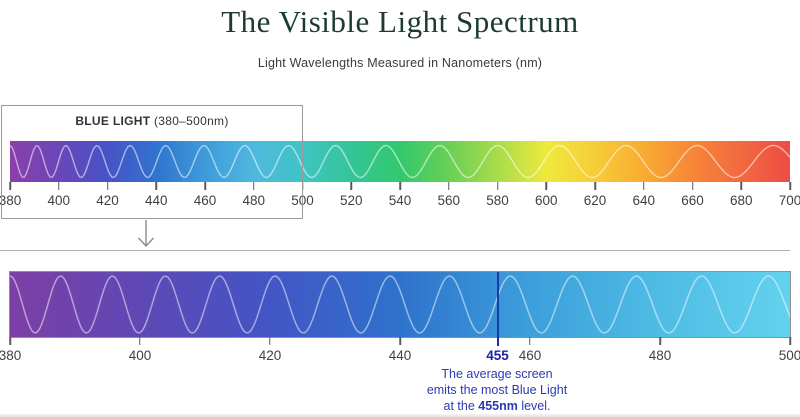  Describe the element at coordinates (400, 186) in the screenshot. I see `tick-540nm` at that location.